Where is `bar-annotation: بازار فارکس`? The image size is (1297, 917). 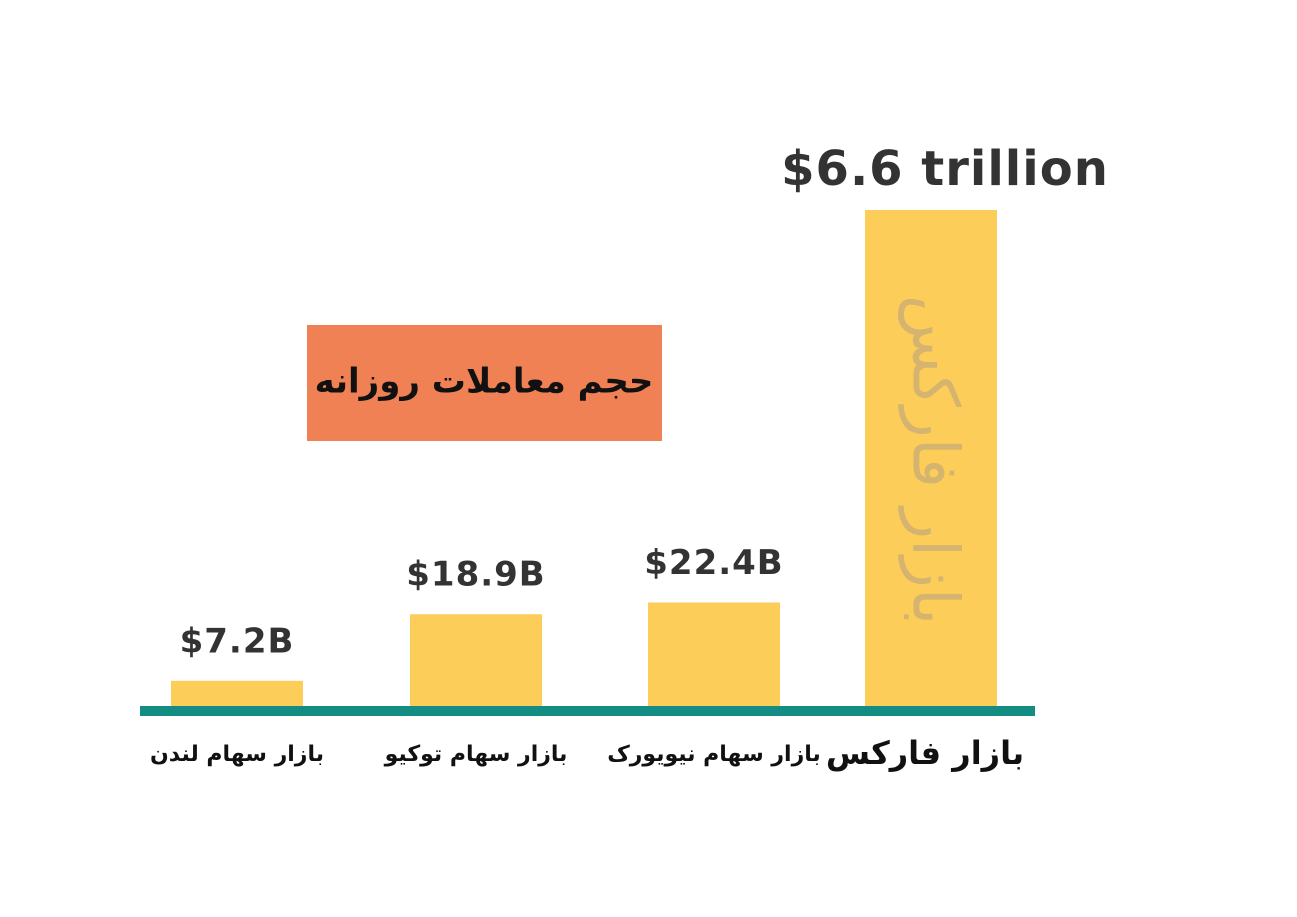 bar-annotation: بازار فارکس is located at coordinates (934, 460).